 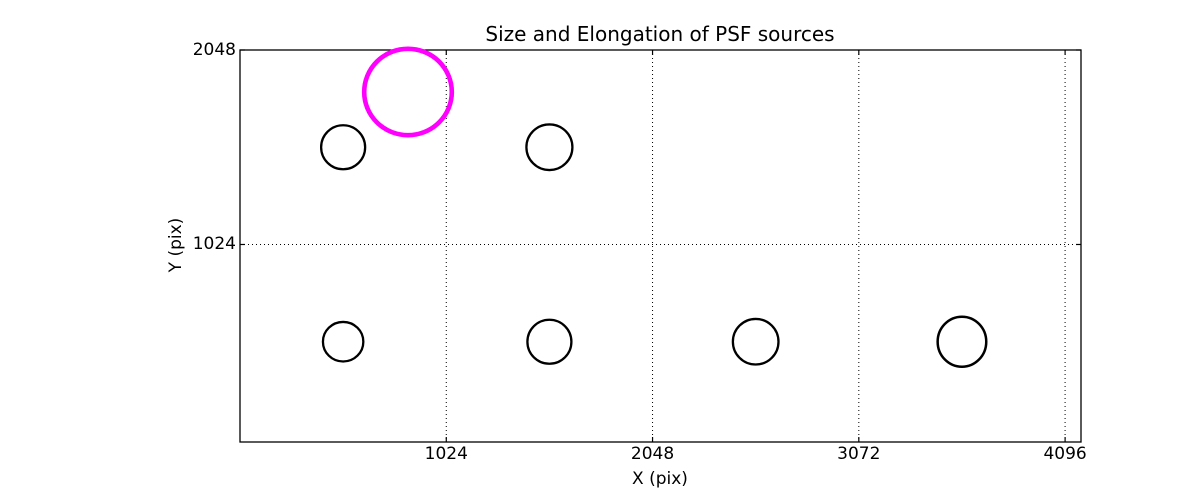 What do you see at coordinates (214, 50) in the screenshot?
I see `y-tick-label: 2048` at bounding box center [214, 50].